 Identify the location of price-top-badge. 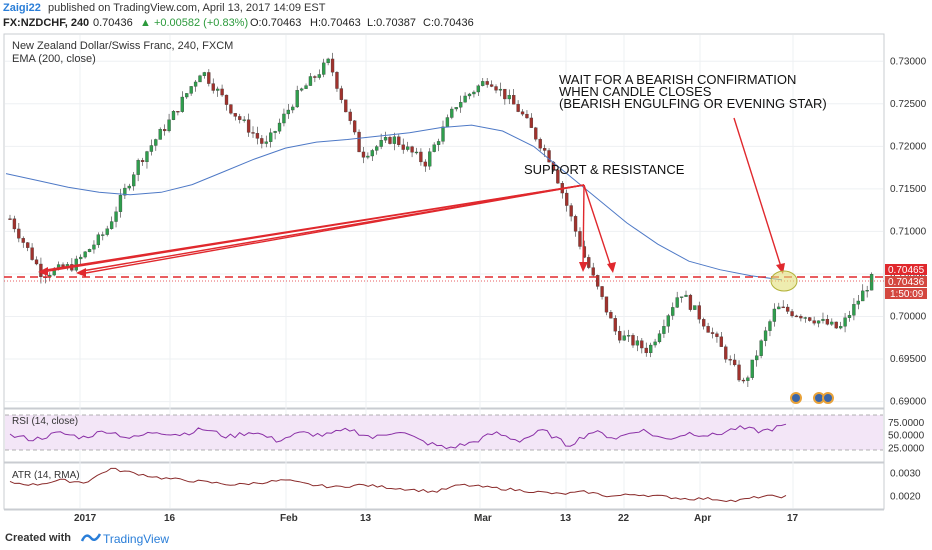
(906, 269).